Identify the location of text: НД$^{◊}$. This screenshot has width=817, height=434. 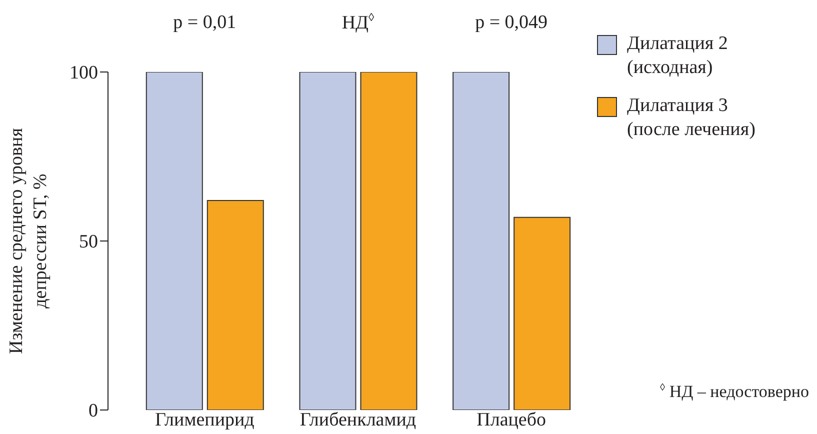
(358, 23).